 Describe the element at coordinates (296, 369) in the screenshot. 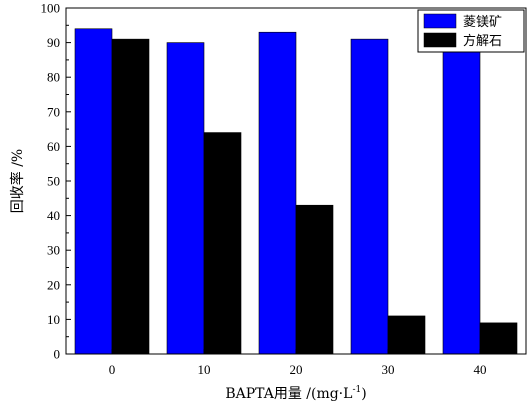

I see `x-tick-label-20: 20` at that location.